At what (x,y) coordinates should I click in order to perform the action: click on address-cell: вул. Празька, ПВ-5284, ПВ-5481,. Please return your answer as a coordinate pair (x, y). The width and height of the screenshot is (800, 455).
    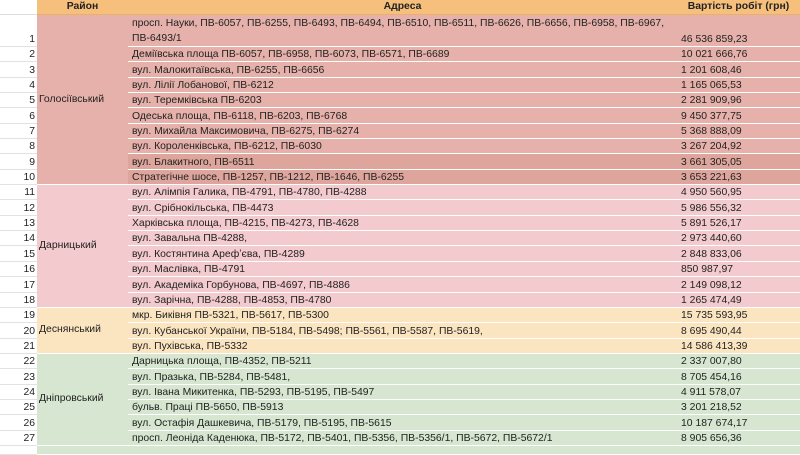
    Looking at the image, I should click on (402, 376).